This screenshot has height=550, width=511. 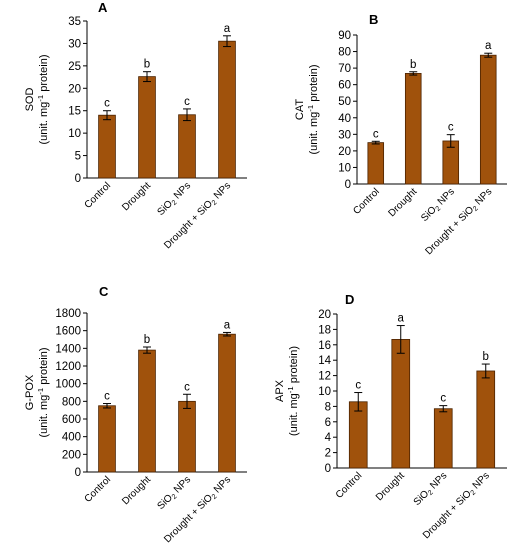 What do you see at coordinates (344, 69) in the screenshot?
I see `y-tick-label-b: 70` at bounding box center [344, 69].